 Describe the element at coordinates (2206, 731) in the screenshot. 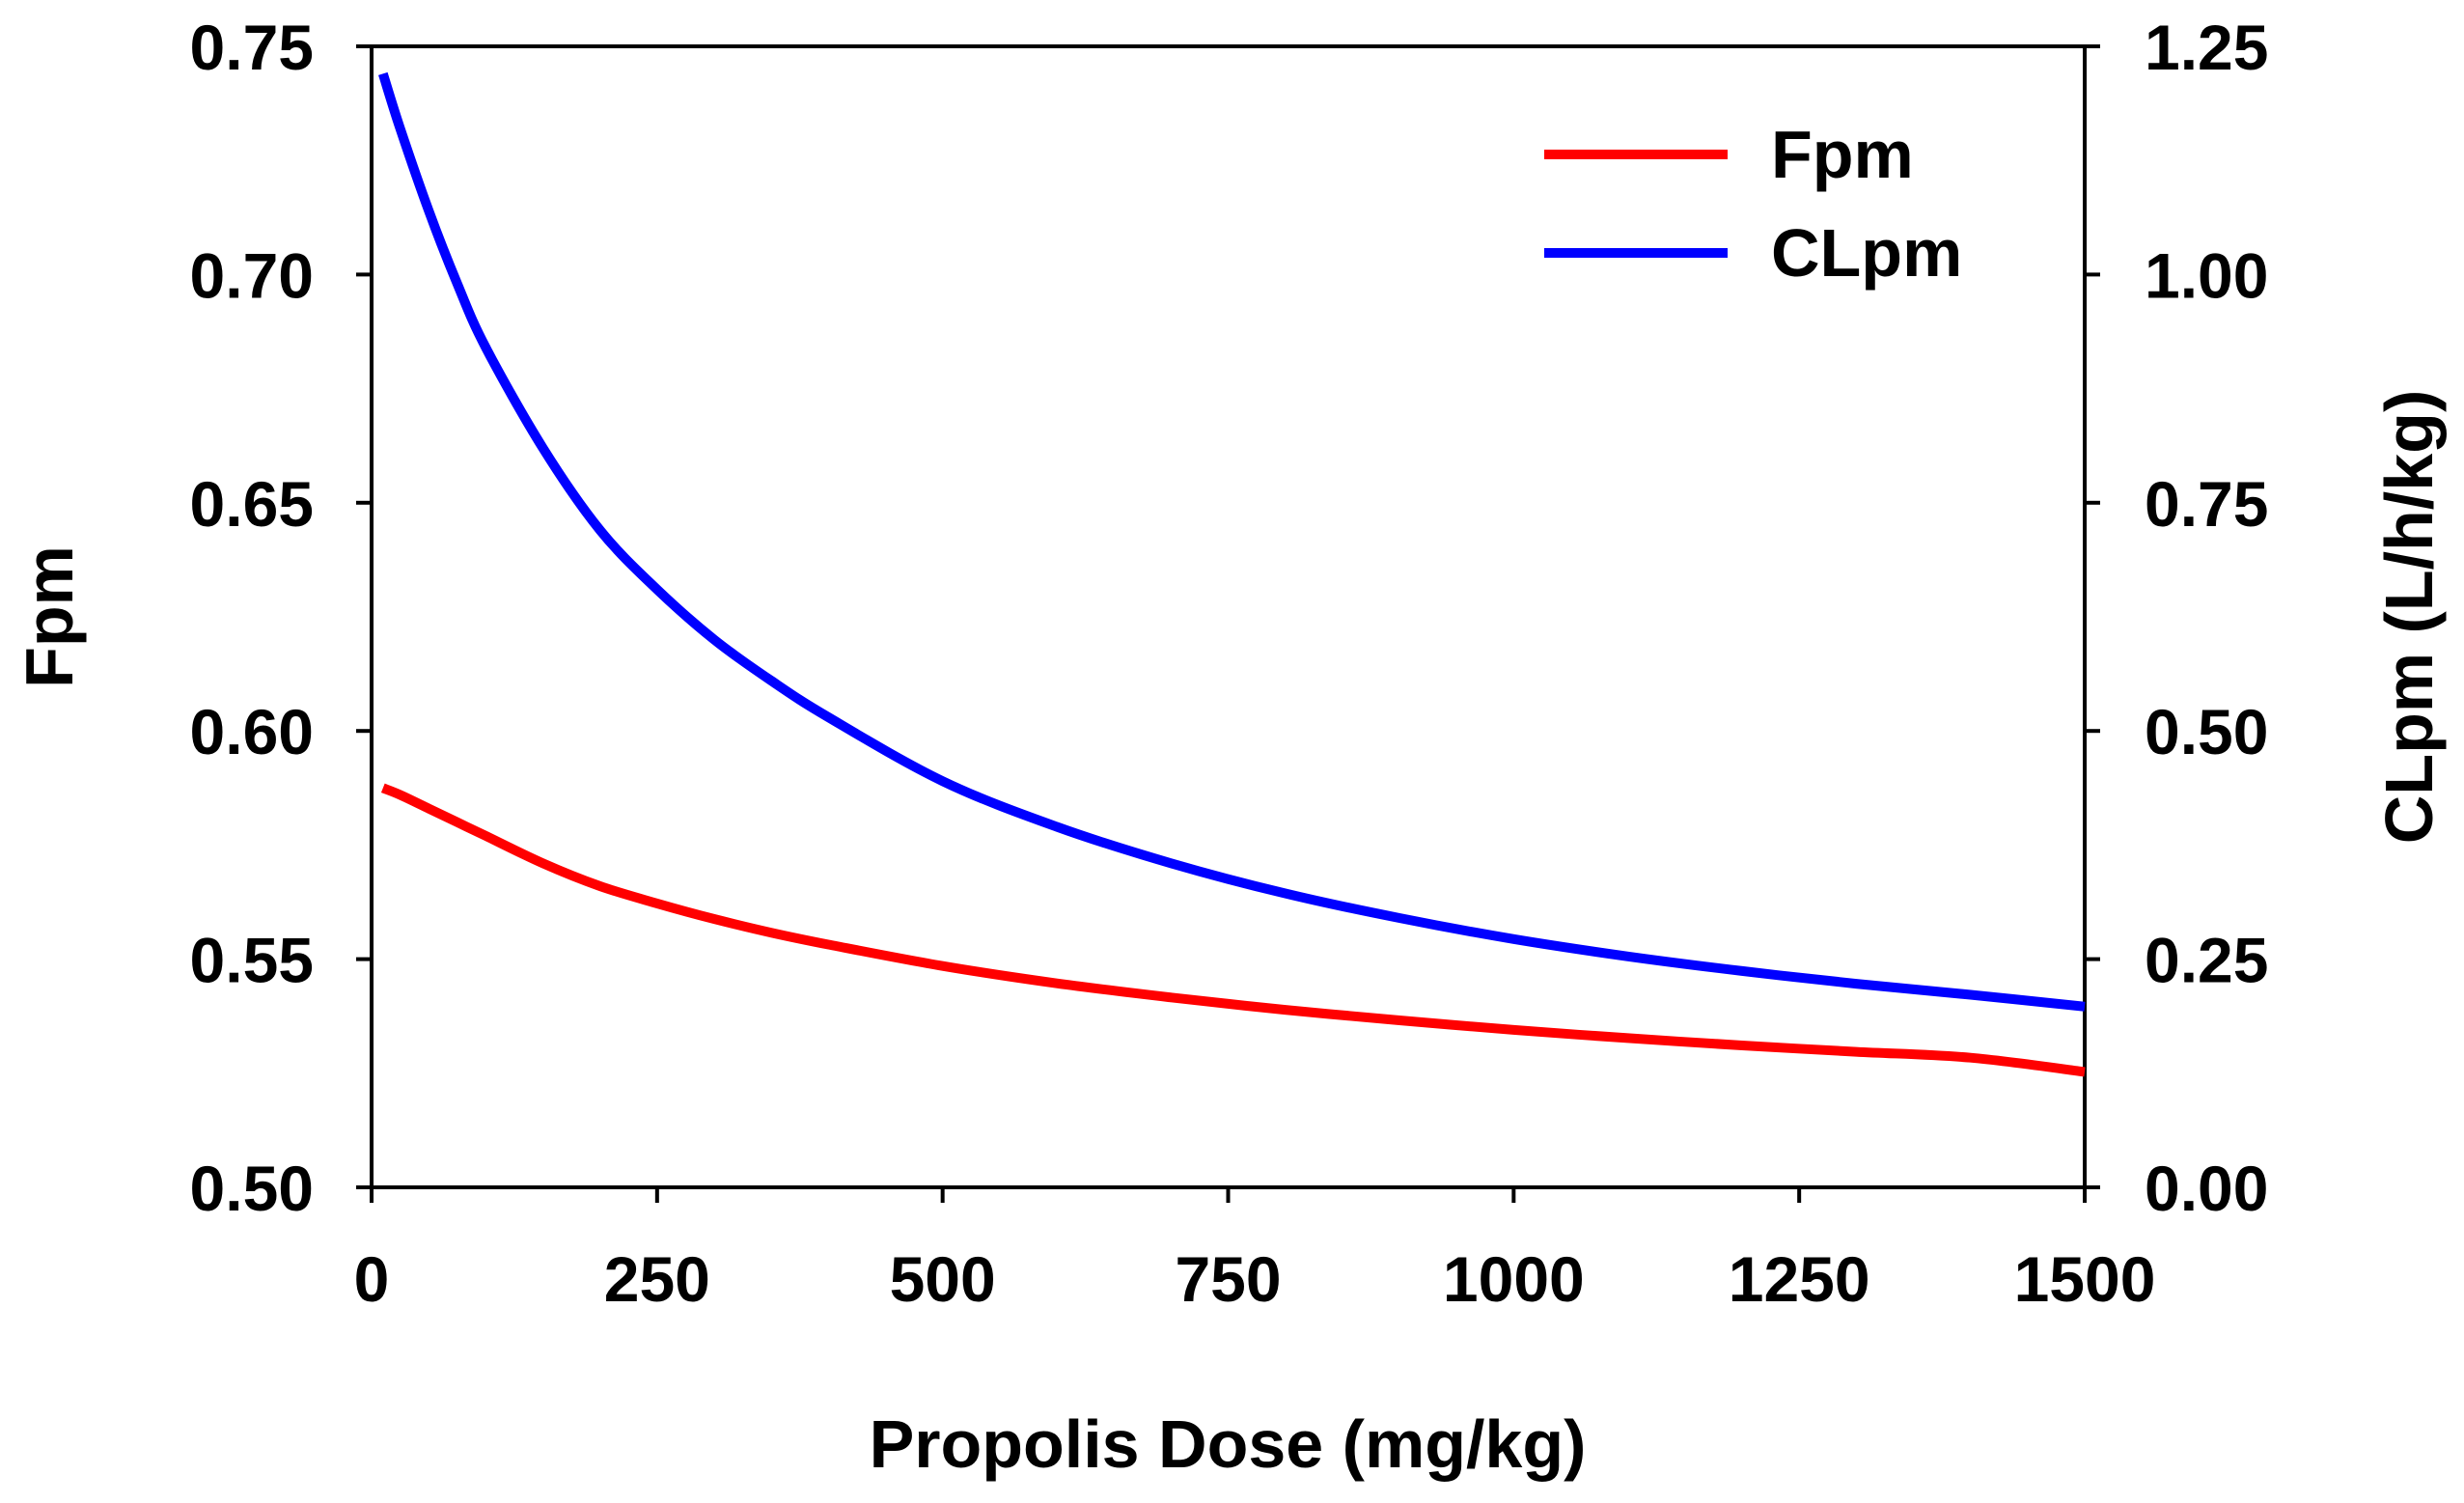

I see `y-right-tick-label: 0.50` at that location.